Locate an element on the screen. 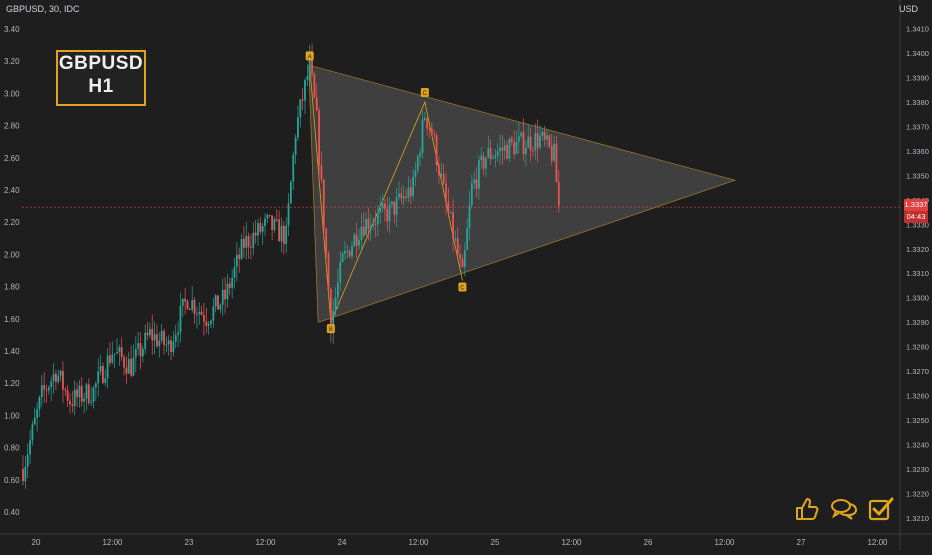  currency-label: USD is located at coordinates (908, 9).